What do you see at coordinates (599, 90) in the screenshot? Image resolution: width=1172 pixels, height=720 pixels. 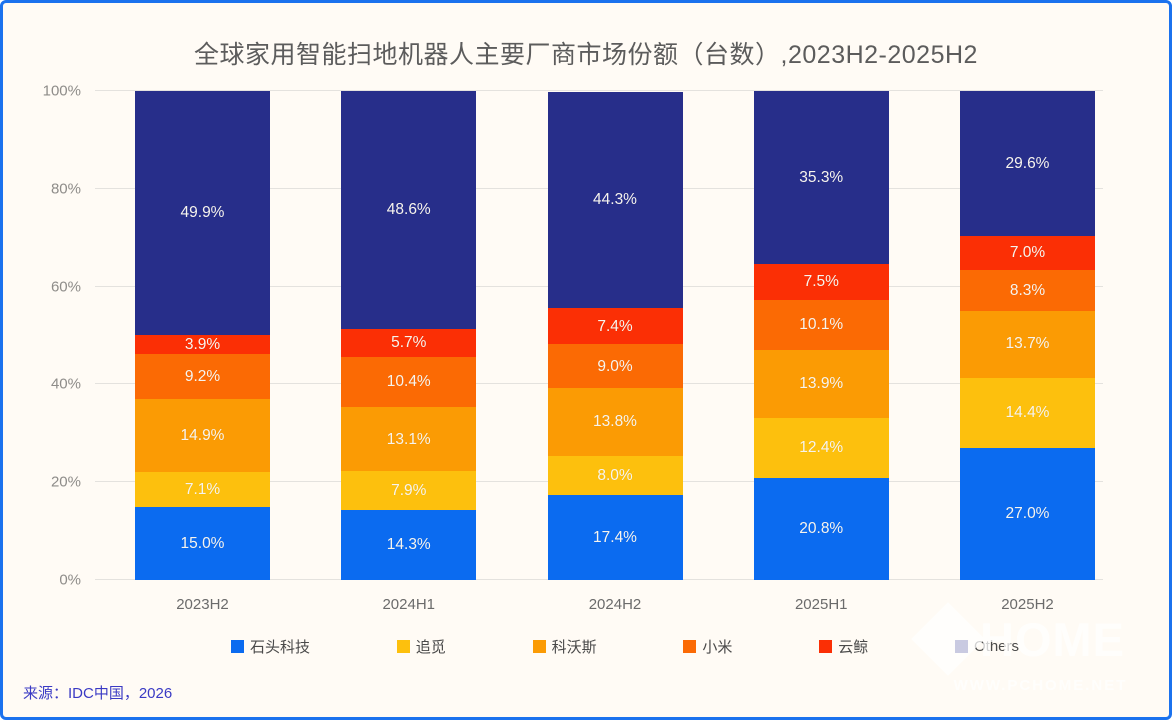 I see `gridline` at bounding box center [599, 90].